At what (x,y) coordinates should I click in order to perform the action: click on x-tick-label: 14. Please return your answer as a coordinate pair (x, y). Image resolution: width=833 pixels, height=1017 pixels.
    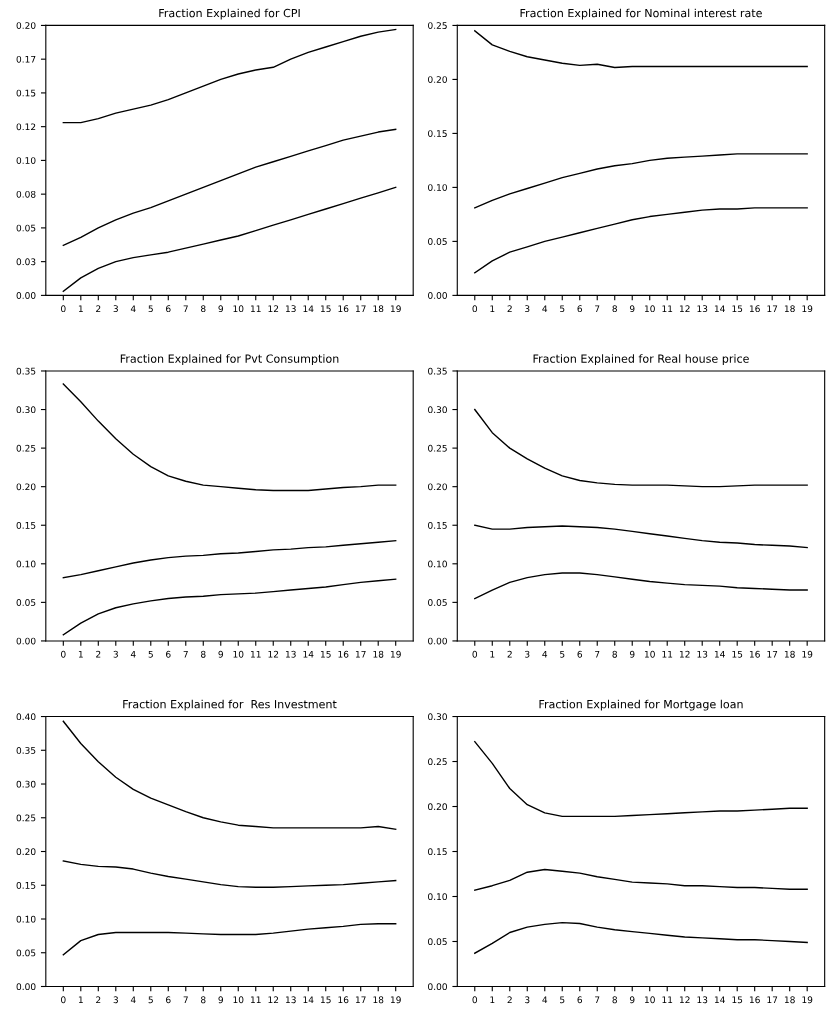
    Looking at the image, I should click on (308, 654).